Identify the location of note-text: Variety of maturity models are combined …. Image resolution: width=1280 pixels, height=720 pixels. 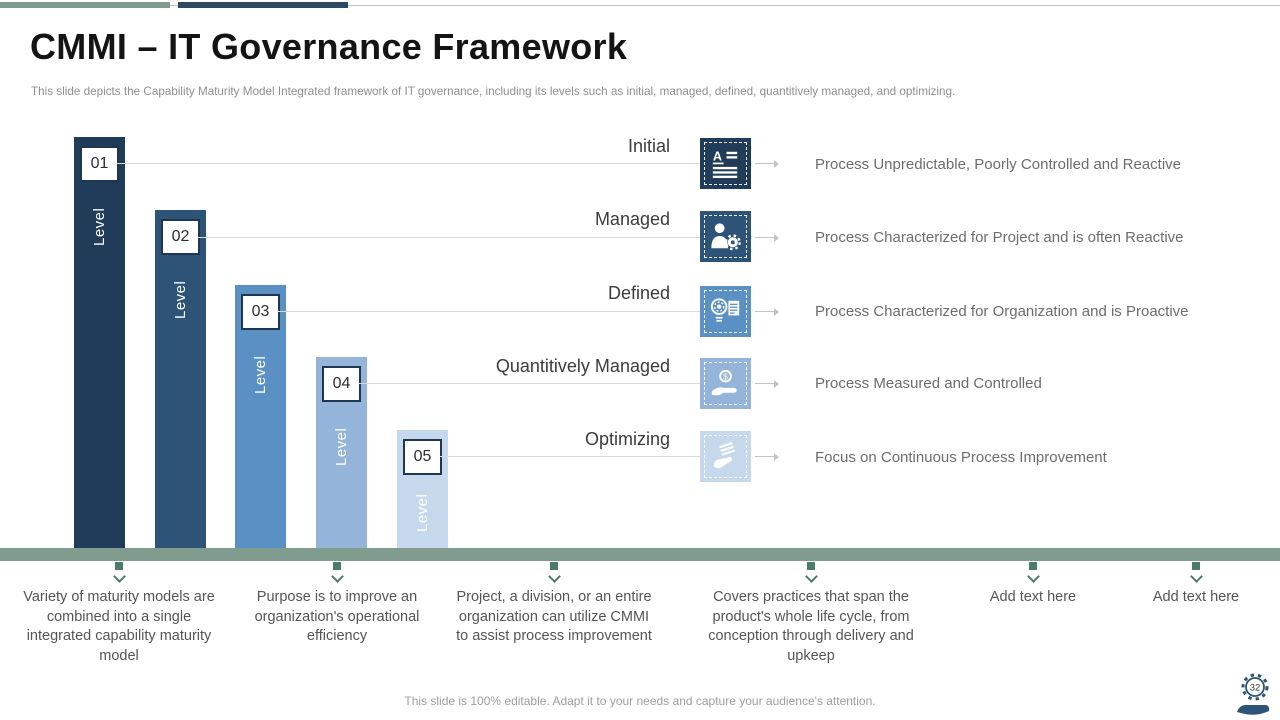
(119, 626).